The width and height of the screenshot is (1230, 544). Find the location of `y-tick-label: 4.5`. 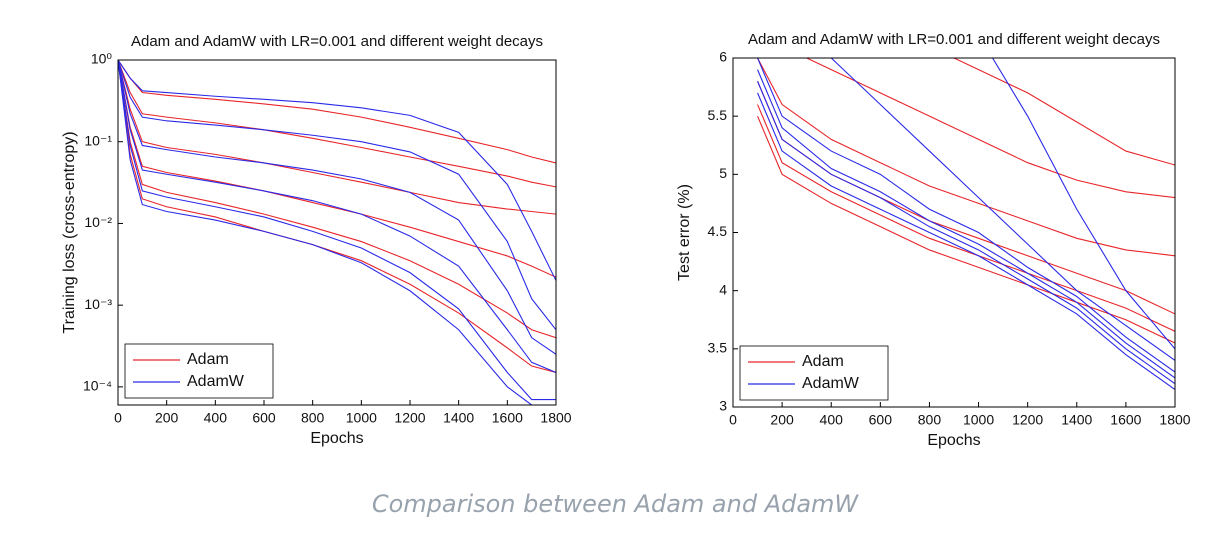

y-tick-label: 4.5 is located at coordinates (718, 231).